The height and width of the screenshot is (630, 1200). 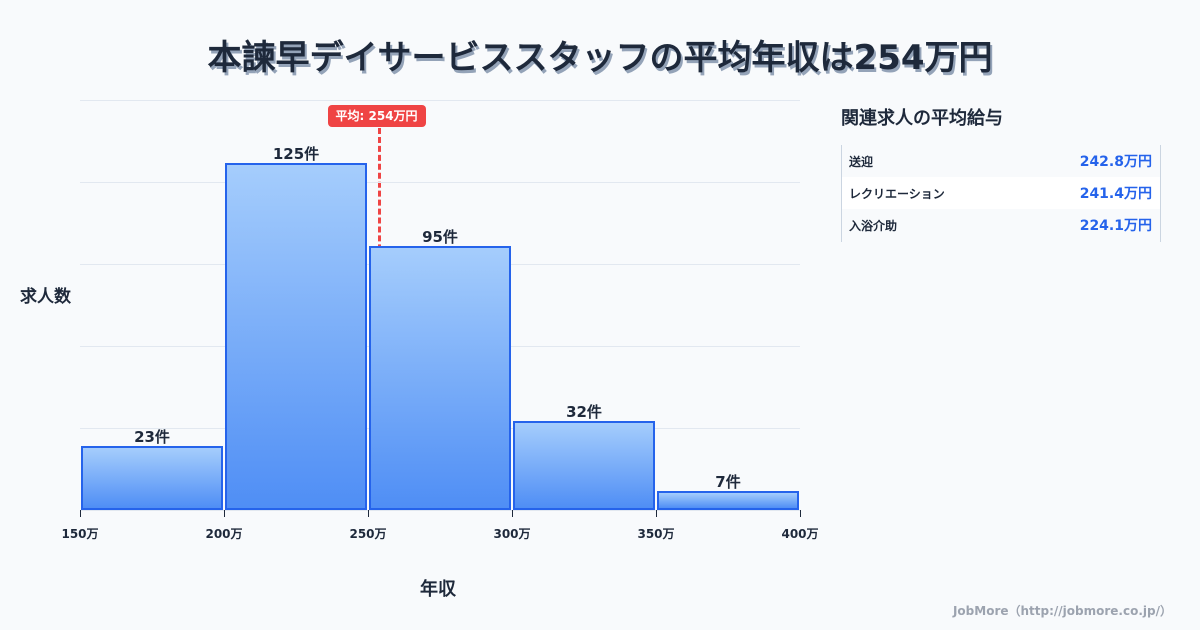 I want to click on x-axis-line, so click(x=440, y=510).